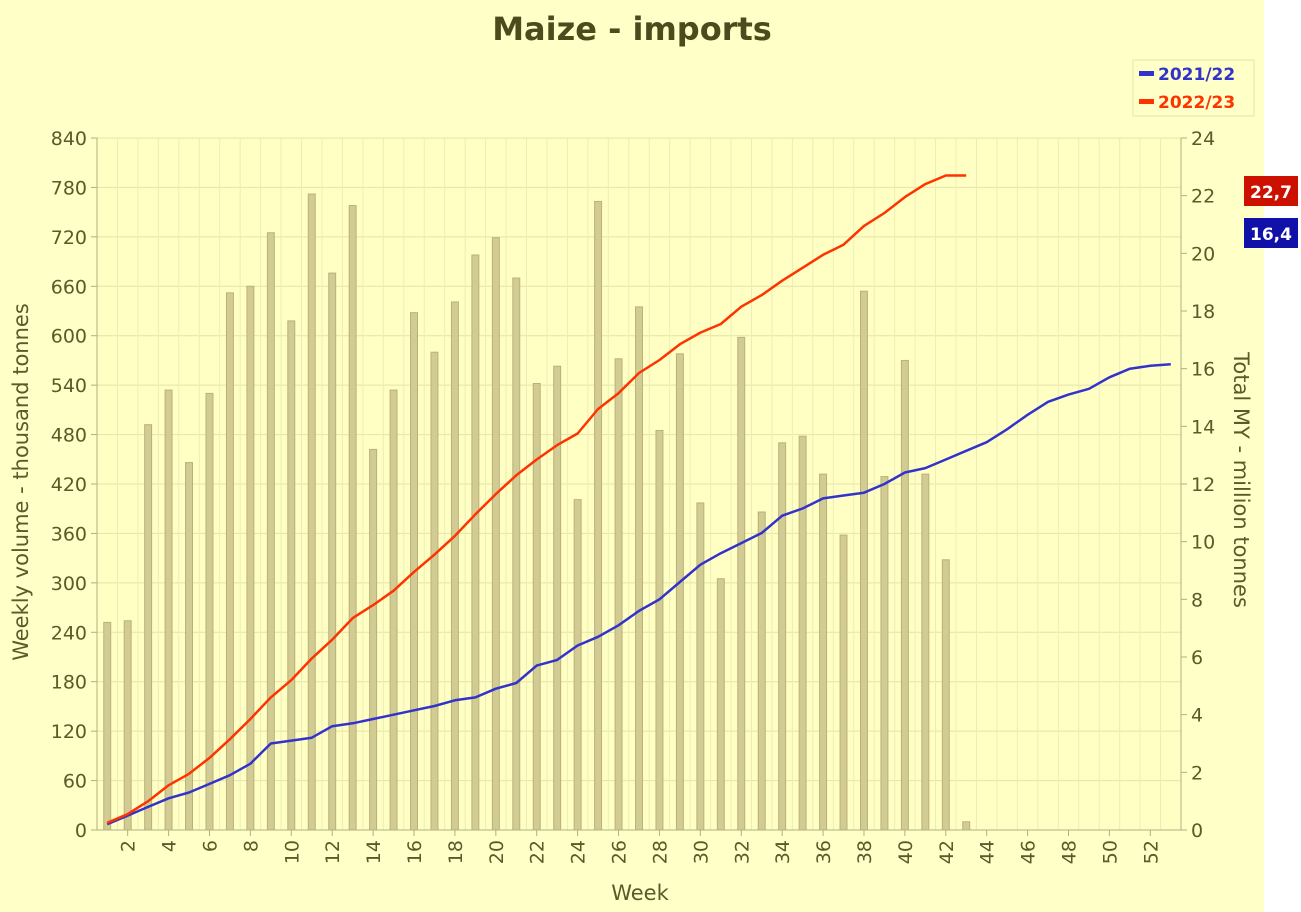 This screenshot has height=912, width=1301. What do you see at coordinates (69, 584) in the screenshot?
I see `y-left-tick-label: 300` at bounding box center [69, 584].